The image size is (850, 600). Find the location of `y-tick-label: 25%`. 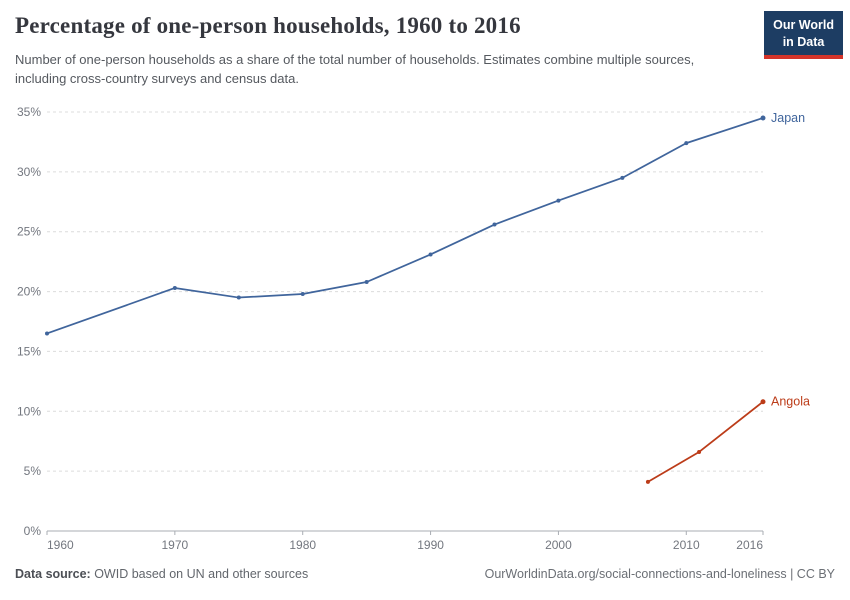

y-tick-label: 25% is located at coordinates (29, 232).